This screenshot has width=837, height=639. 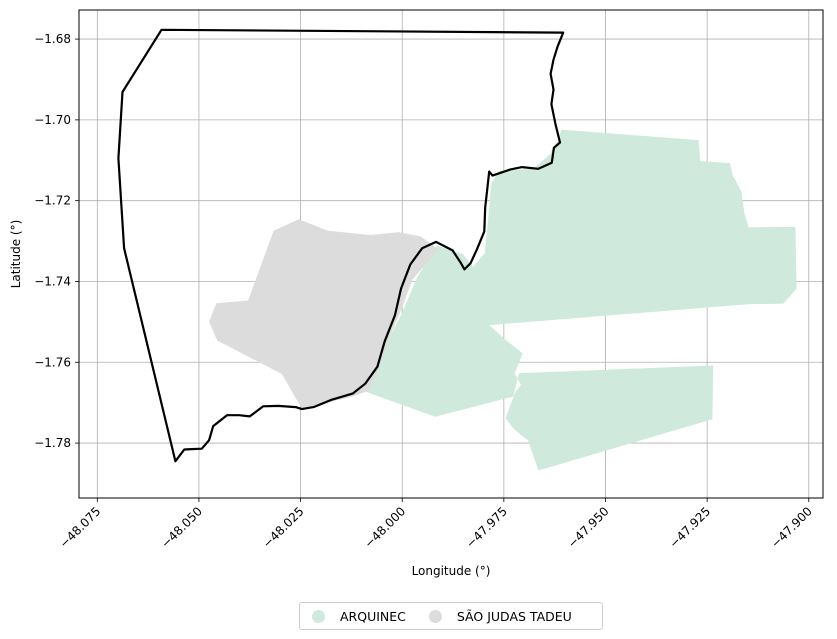 What do you see at coordinates (373, 616) in the screenshot?
I see `legend-label-arquinec: ARQUINEC` at bounding box center [373, 616].